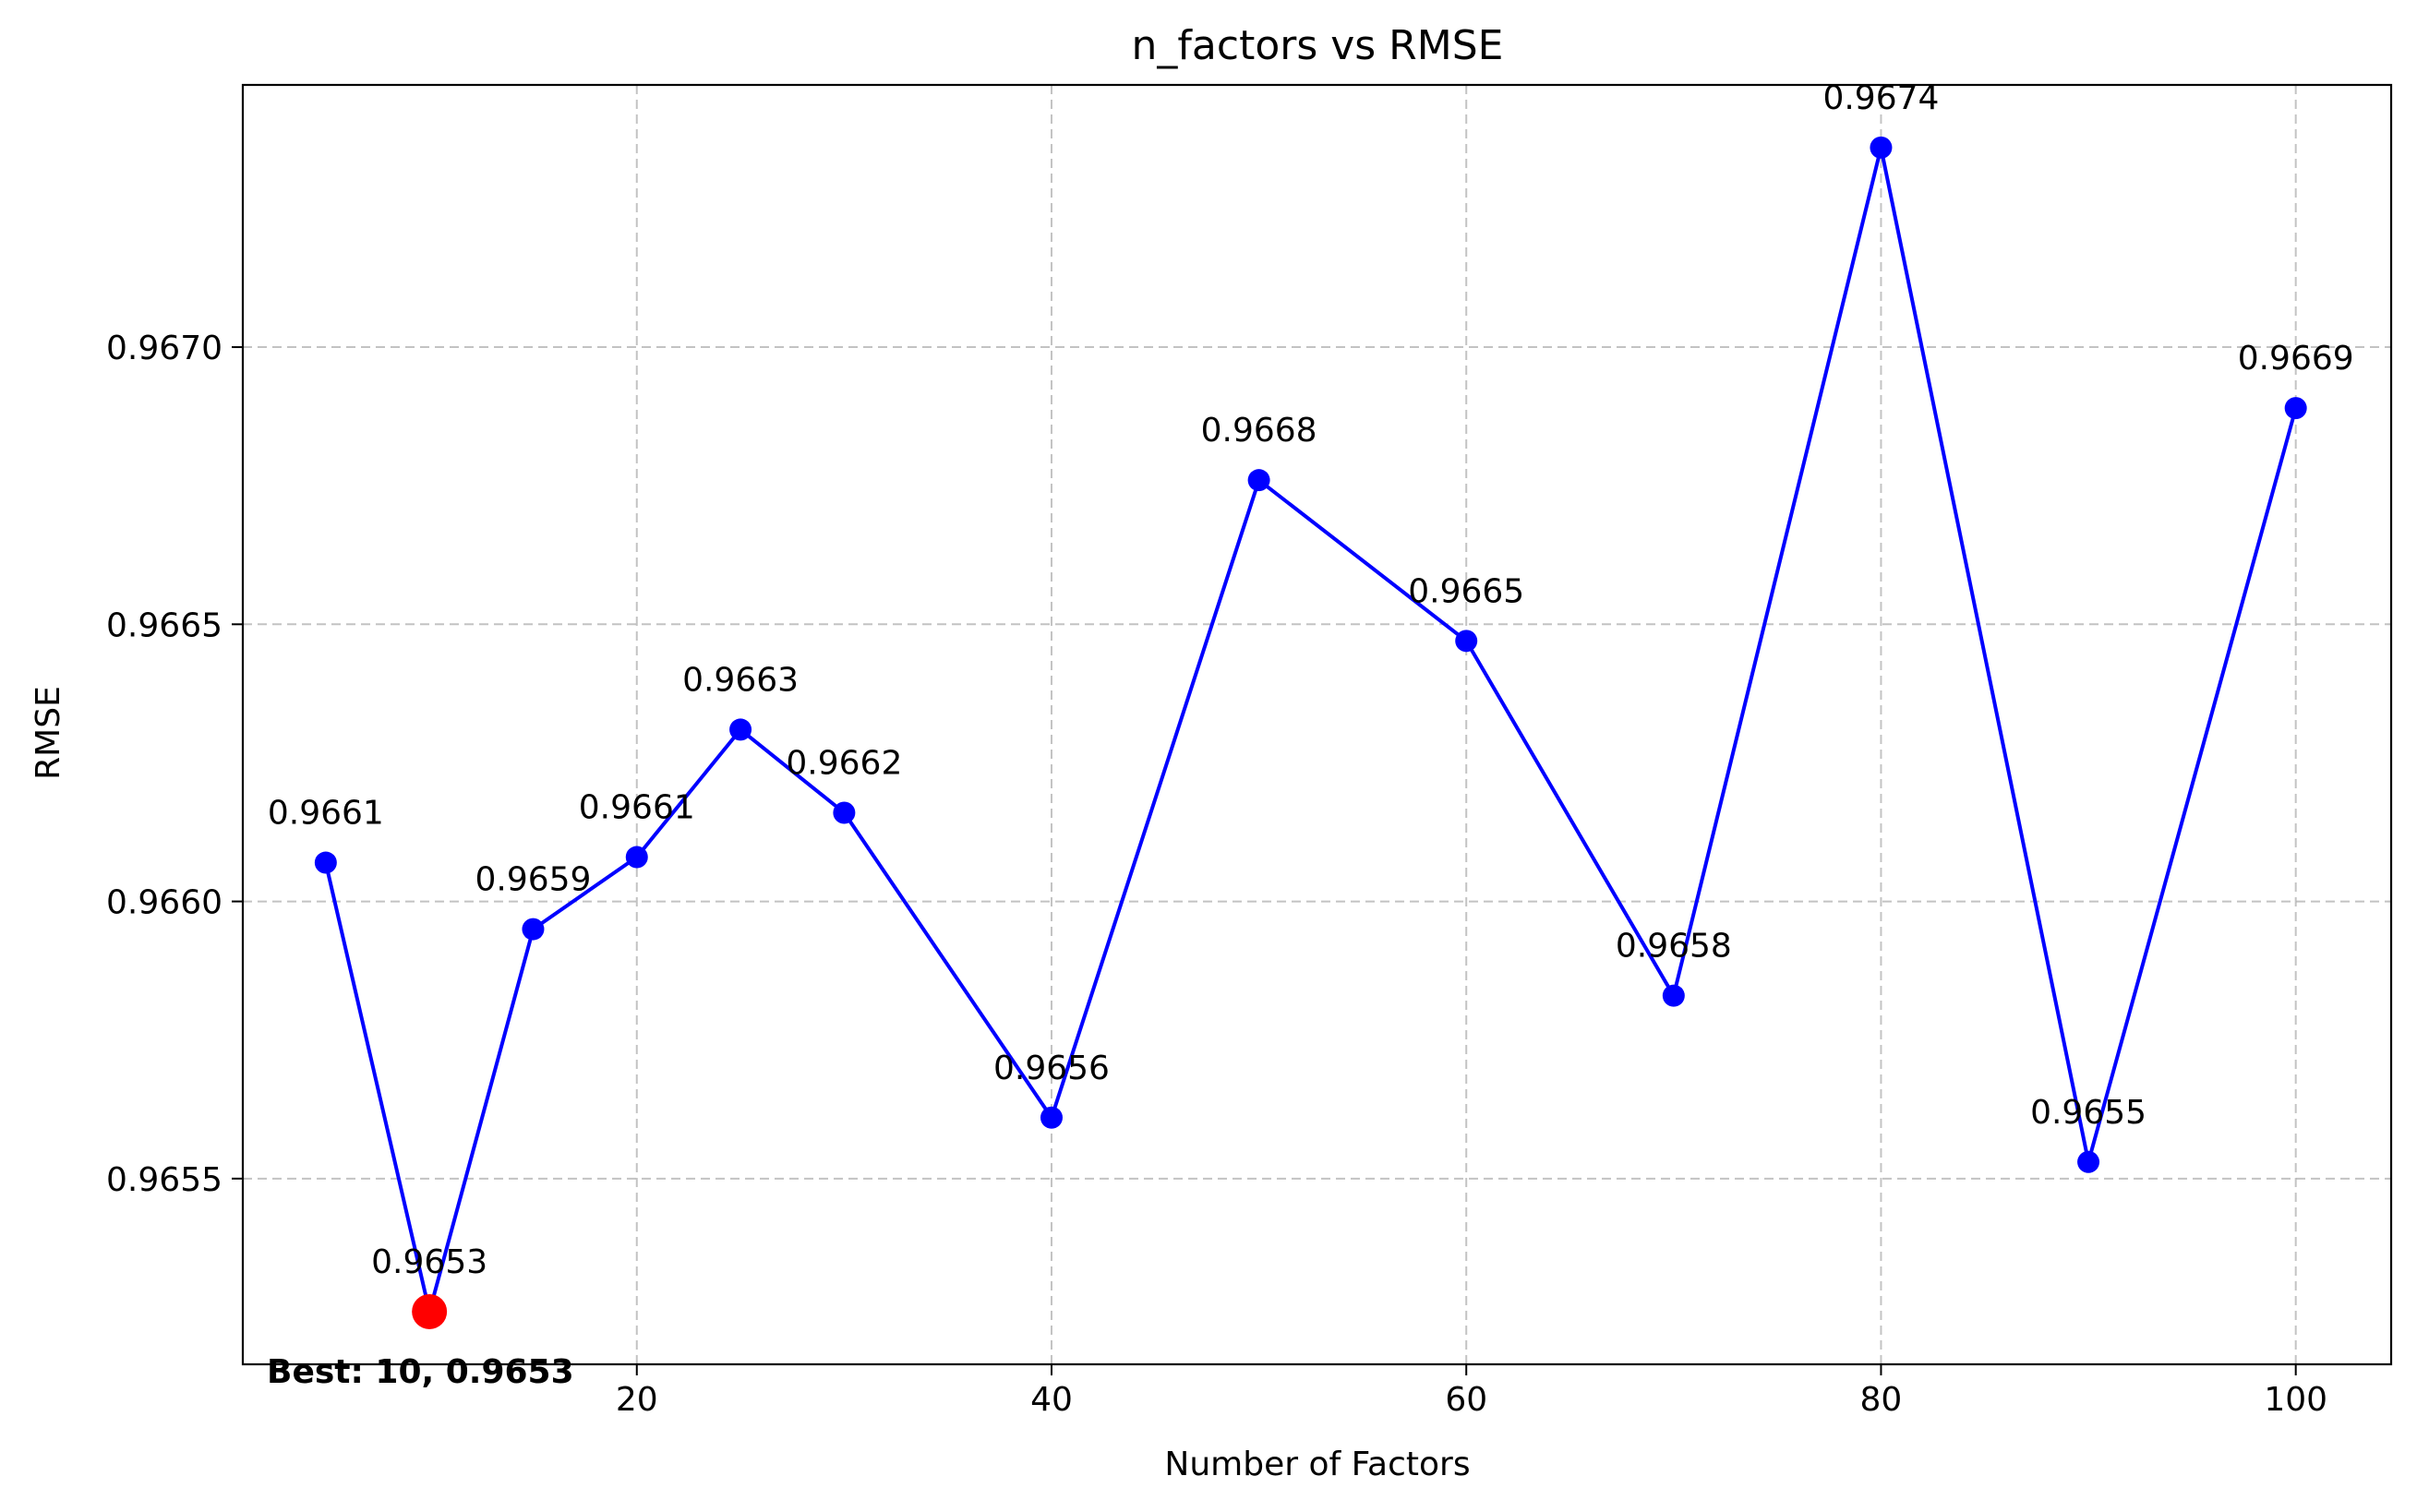 Image resolution: width=2417 pixels, height=1512 pixels. I want to click on data-label: 0.9655, so click(2088, 1113).